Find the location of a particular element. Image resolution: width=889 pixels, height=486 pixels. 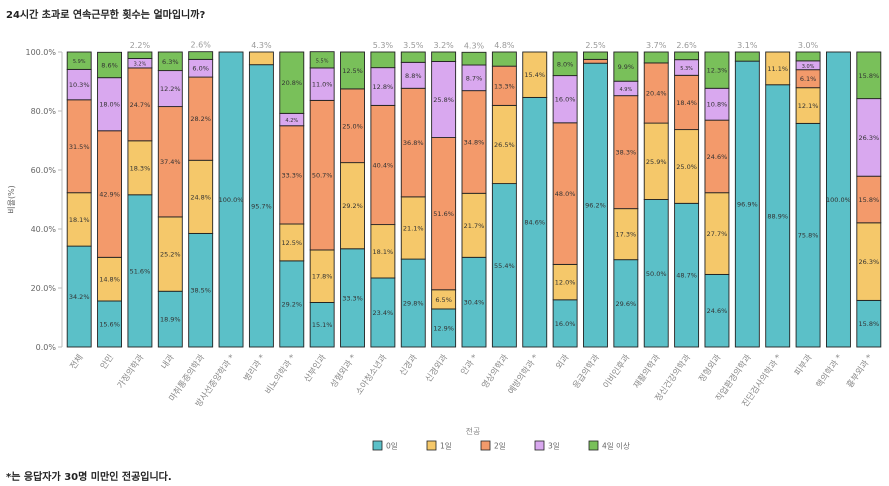

data-label: 5.5% is located at coordinates (322, 61).